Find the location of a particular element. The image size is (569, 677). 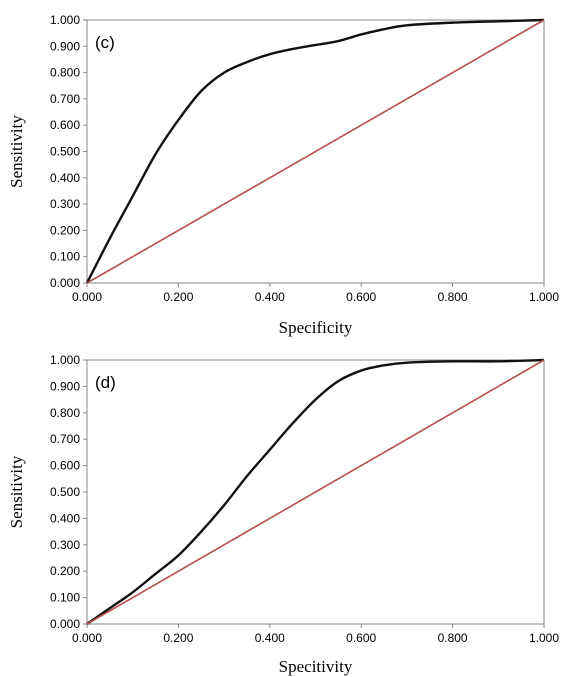

x-tick-label-c: 0.800 is located at coordinates (453, 297).